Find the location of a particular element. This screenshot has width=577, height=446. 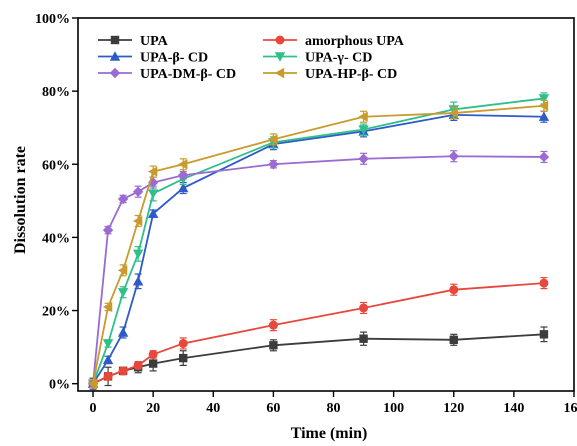

y-tick-label: 60% is located at coordinates (56, 165).